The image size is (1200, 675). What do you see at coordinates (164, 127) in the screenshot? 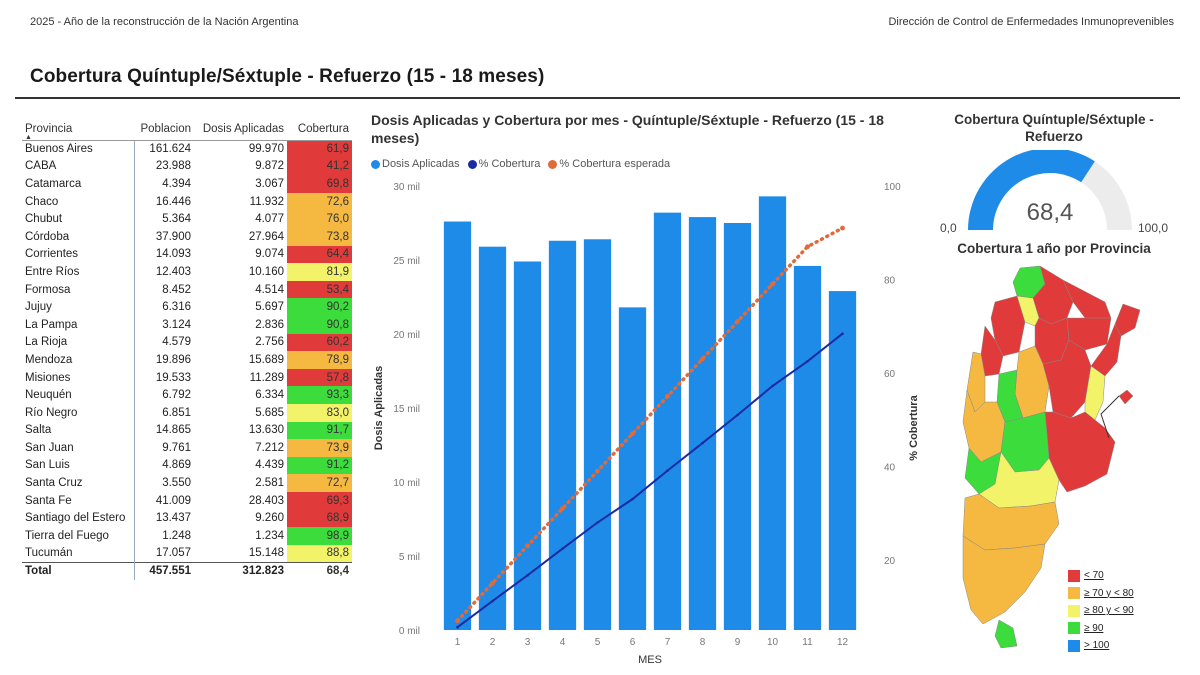
I see `header-poblacion: Poblacion` at bounding box center [164, 127].